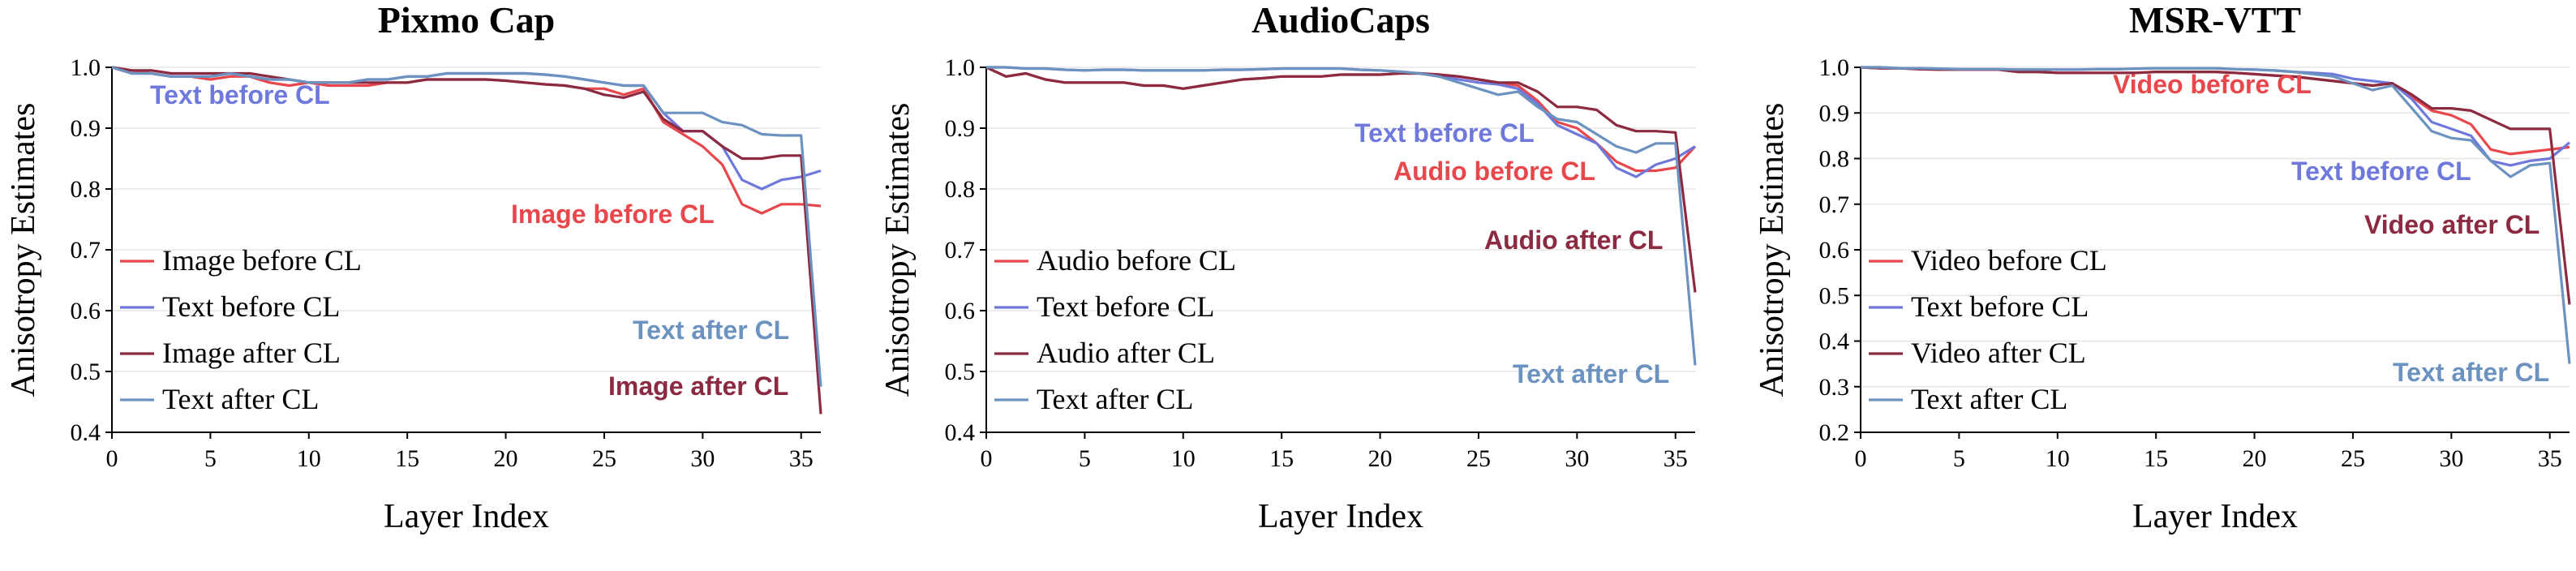  What do you see at coordinates (1573, 240) in the screenshot?
I see `chart-annotation: Audio after CL` at bounding box center [1573, 240].